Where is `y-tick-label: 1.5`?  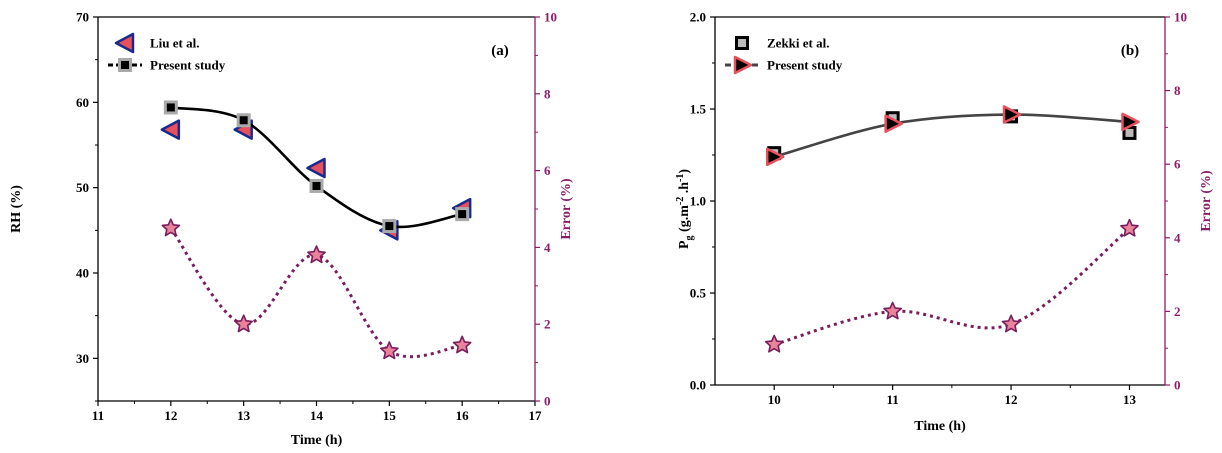
y-tick-label: 1.5 is located at coordinates (698, 109).